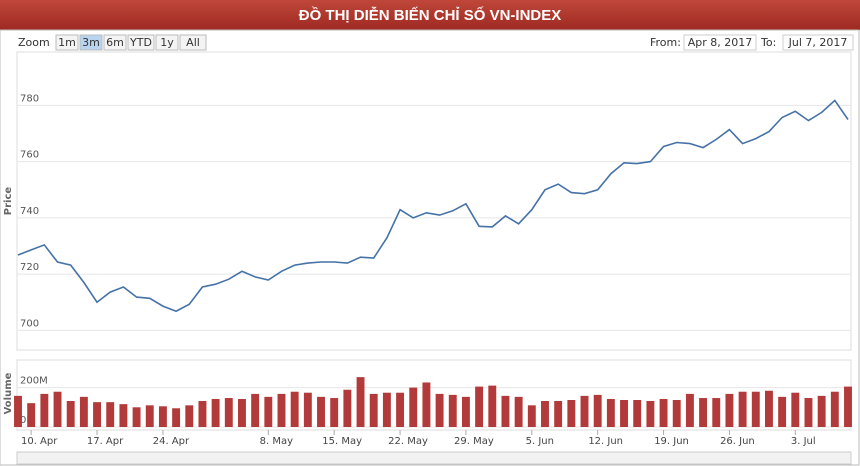 This screenshot has width=860, height=466. I want to click on zoom-button-label: 3m, so click(91, 42).